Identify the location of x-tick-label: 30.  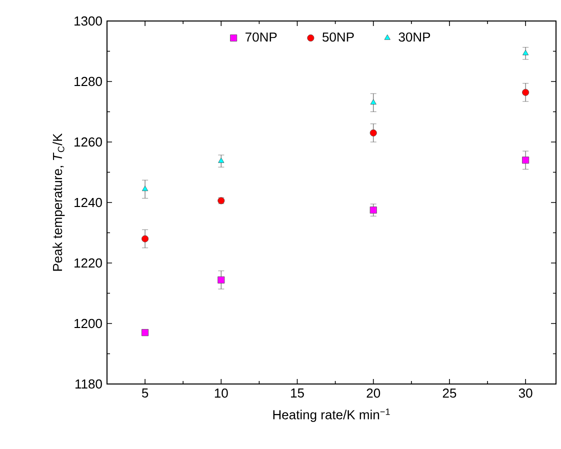
(525, 393).